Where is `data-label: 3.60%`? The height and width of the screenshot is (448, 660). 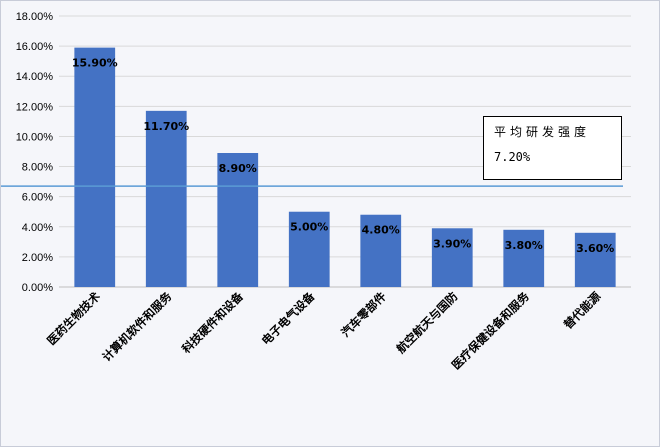 data-label: 3.60% is located at coordinates (595, 248).